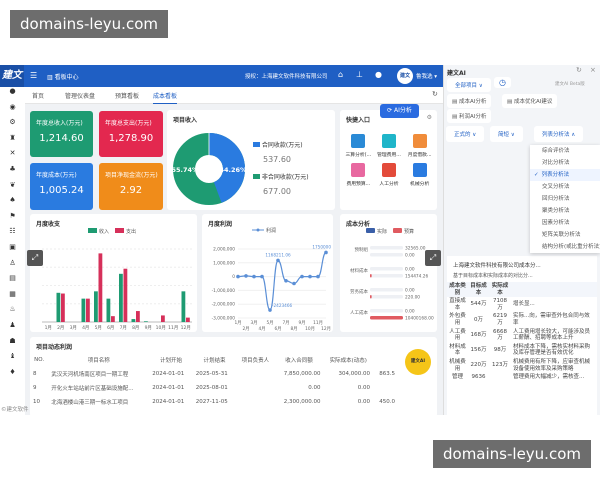 The width and height of the screenshot is (600, 480). What do you see at coordinates (12, 309) in the screenshot?
I see `nav-icon: ♨` at bounding box center [12, 309].